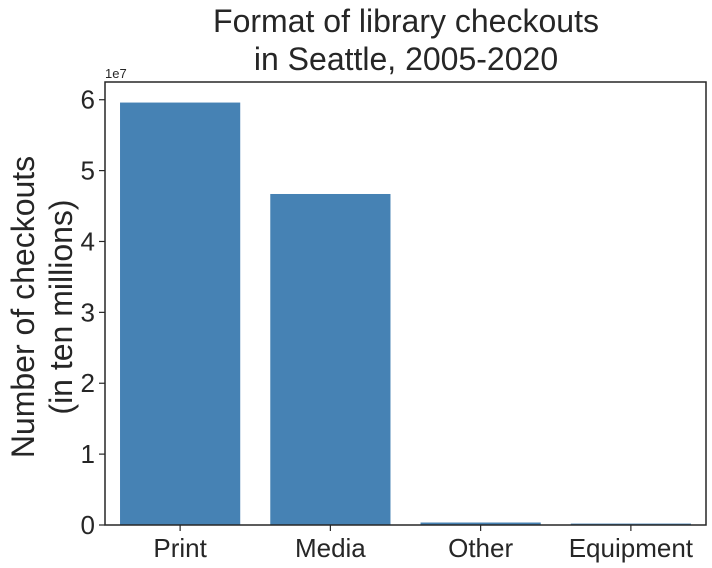  Describe the element at coordinates (23, 307) in the screenshot. I see `y-axis-label-line-1: Number of checkouts` at that location.